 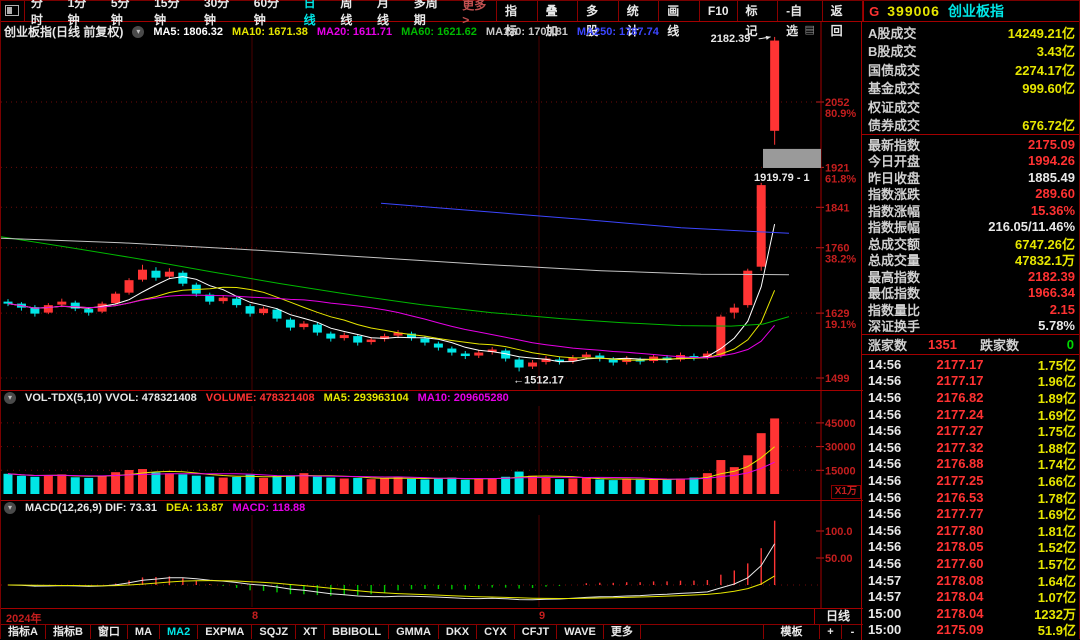 What do you see at coordinates (970, 32) in the screenshot?
I see `quote-row: A股成交 14249.21亿` at bounding box center [970, 32].